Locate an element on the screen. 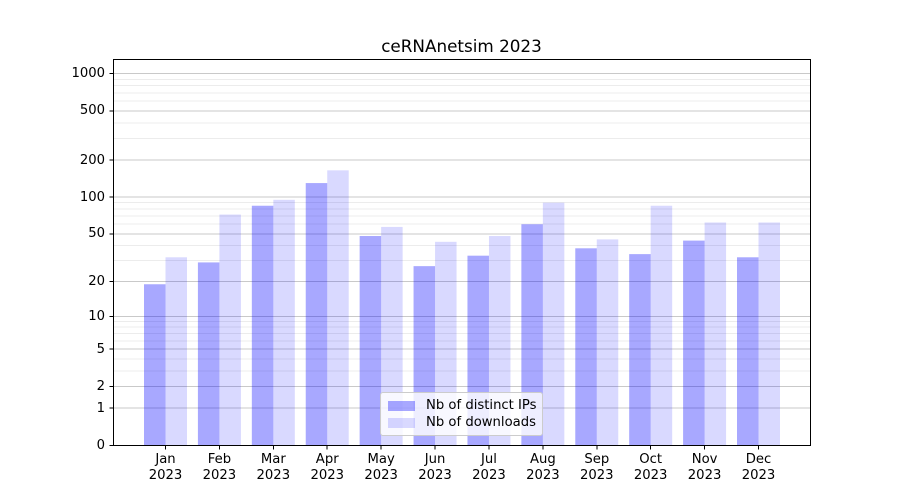 The image size is (900, 500). y-tick-label-500: 500 is located at coordinates (92, 111).